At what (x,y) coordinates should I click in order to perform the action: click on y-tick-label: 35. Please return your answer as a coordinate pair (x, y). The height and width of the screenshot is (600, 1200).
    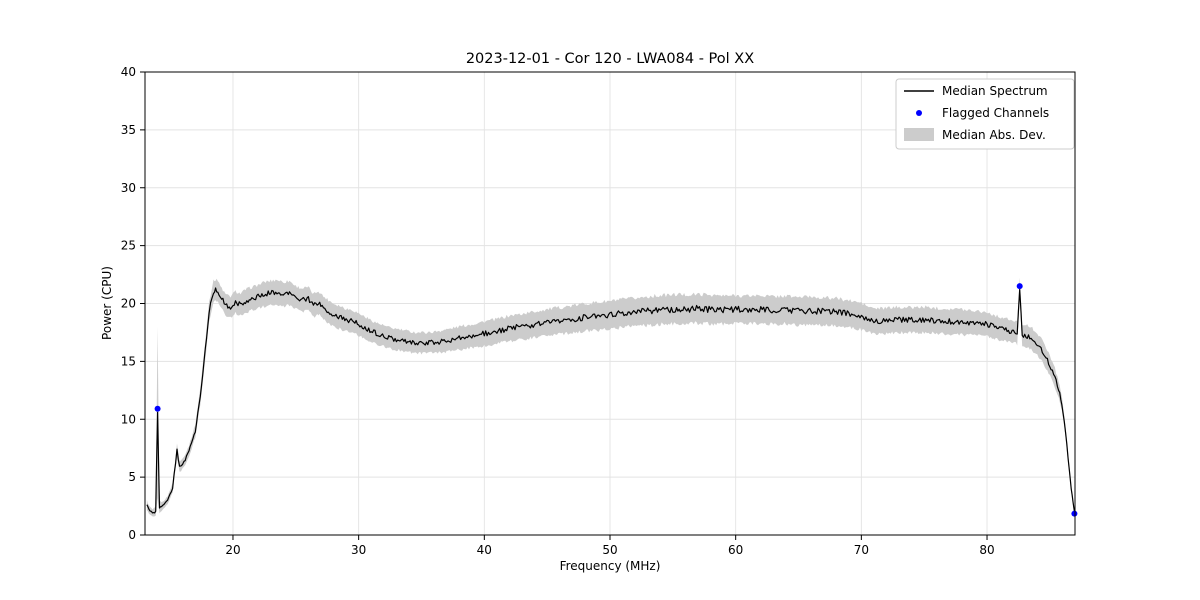
    Looking at the image, I should click on (128, 130).